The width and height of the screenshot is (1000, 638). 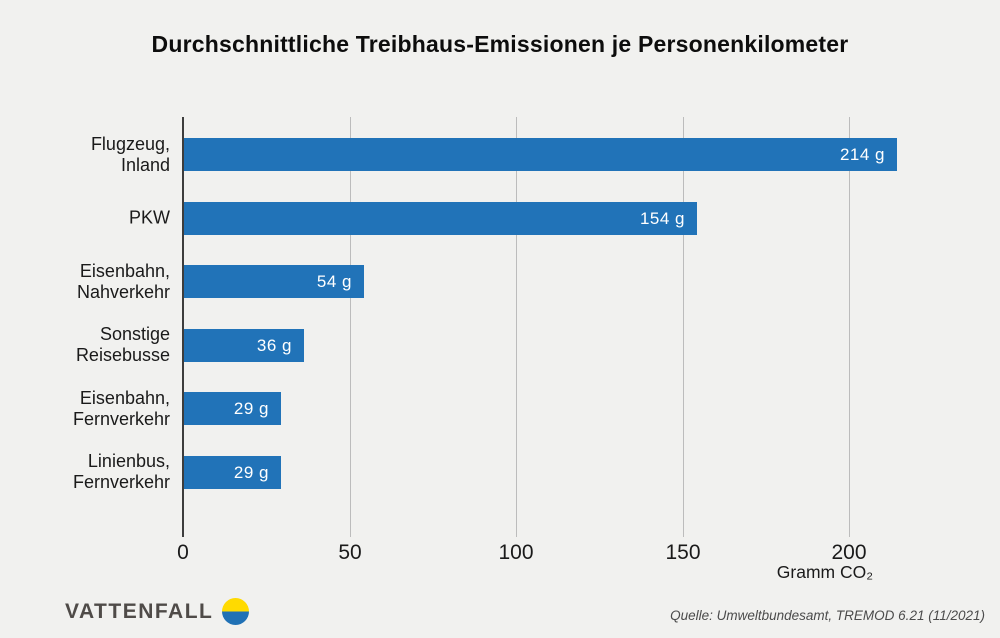 I want to click on bar: 54 g, so click(x=274, y=281).